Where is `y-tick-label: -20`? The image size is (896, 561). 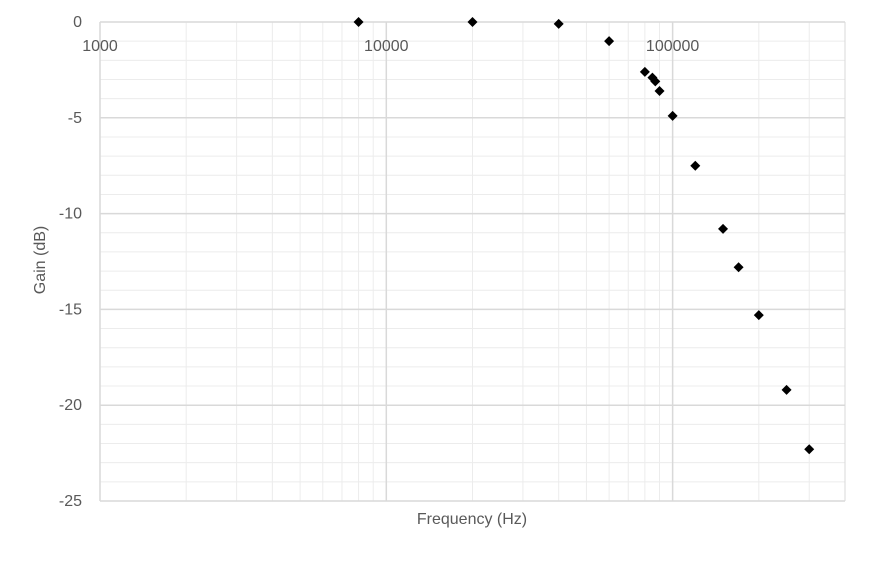
y-tick-label: -20 is located at coordinates (70, 405).